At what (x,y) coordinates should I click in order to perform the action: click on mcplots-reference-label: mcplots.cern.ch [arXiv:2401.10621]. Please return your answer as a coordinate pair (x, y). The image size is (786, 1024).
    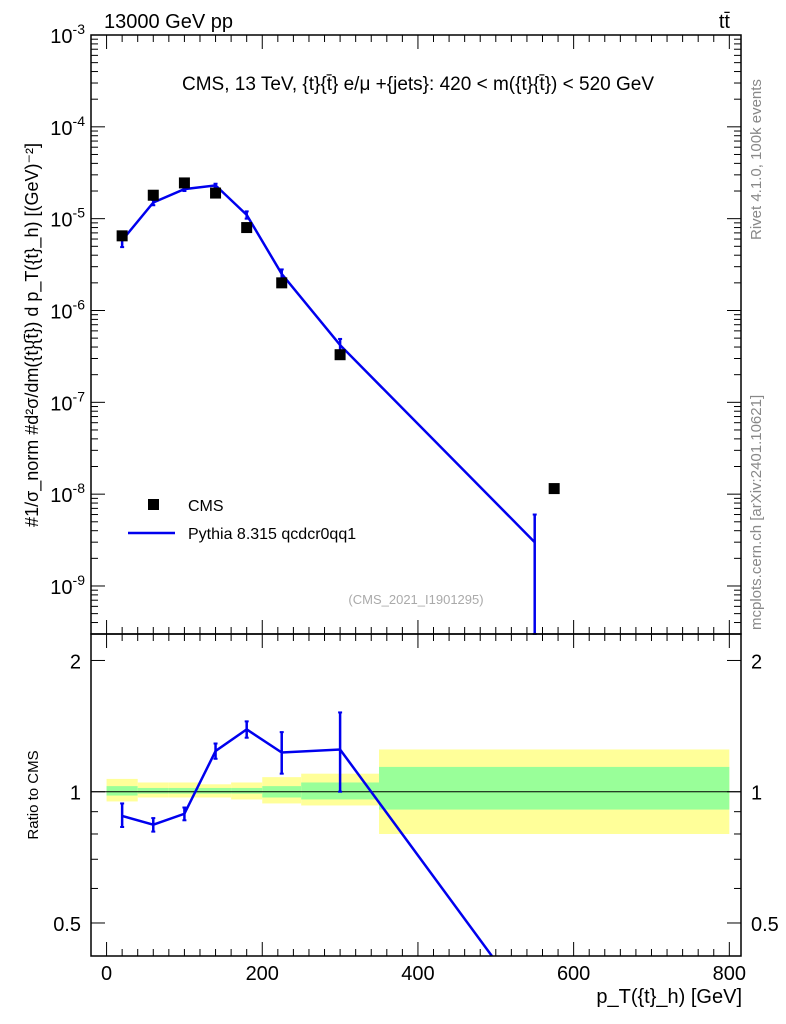
    Looking at the image, I should click on (756, 512).